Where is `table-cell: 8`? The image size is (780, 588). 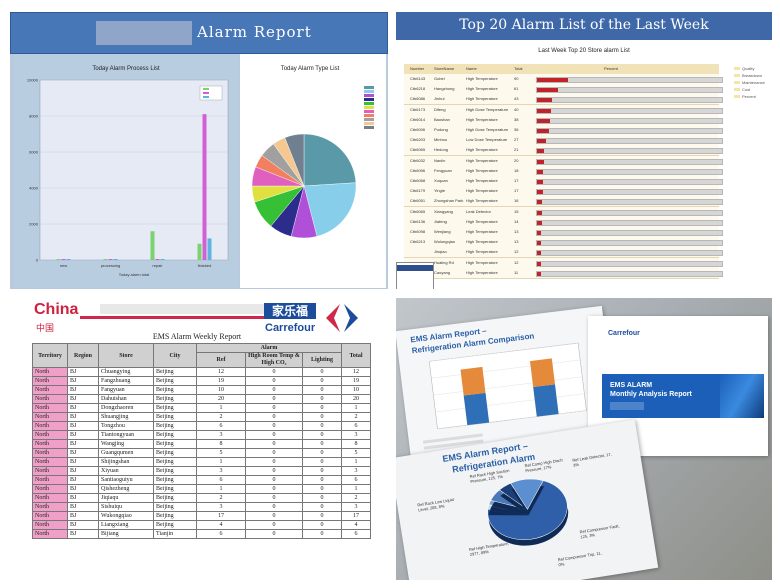 table-cell: 8 is located at coordinates (356, 444).